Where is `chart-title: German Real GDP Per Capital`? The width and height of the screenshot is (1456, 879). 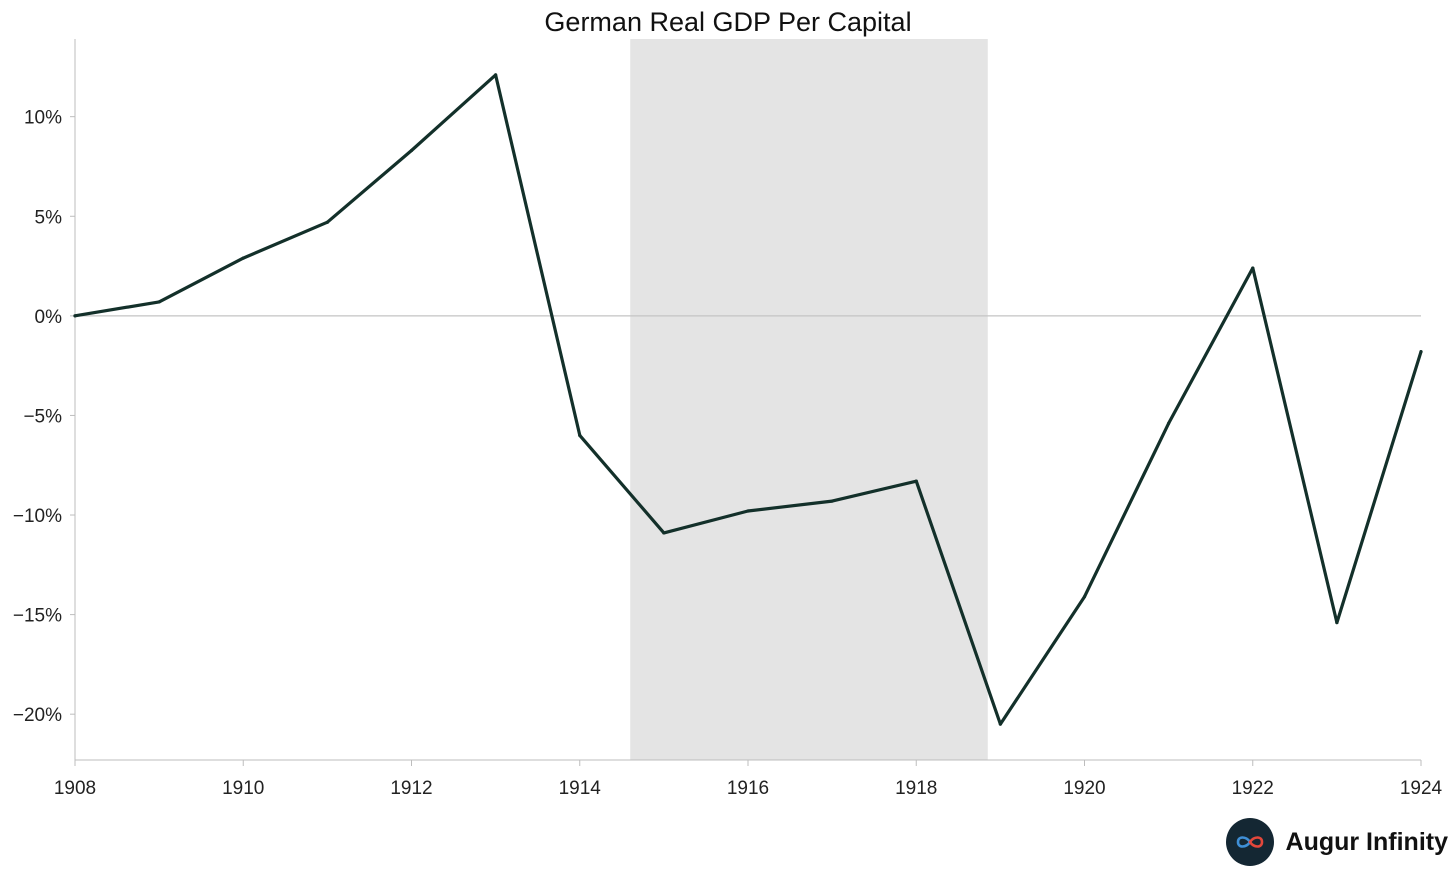 chart-title: German Real GDP Per Capital is located at coordinates (727, 22).